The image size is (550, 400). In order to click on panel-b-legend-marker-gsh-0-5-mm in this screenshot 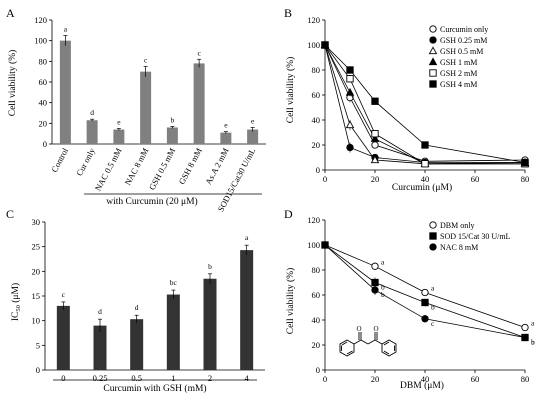, I will do `click(433, 50)`.